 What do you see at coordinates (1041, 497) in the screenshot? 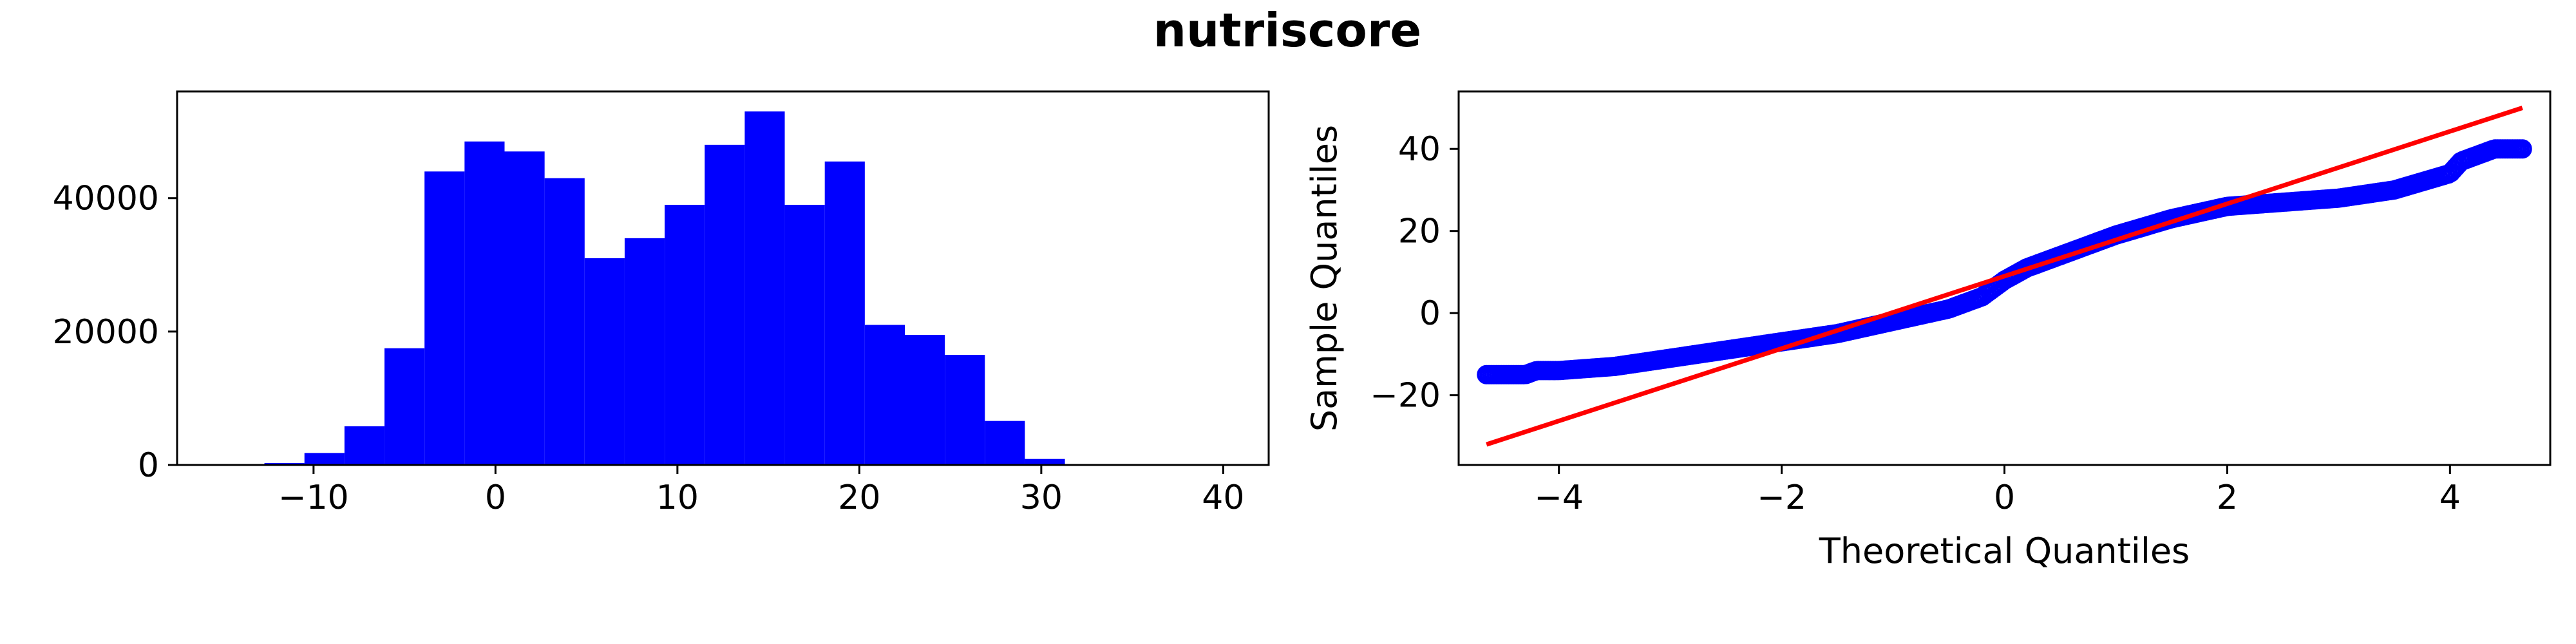
I see `histogram-x-tick-label: 30` at bounding box center [1041, 497].